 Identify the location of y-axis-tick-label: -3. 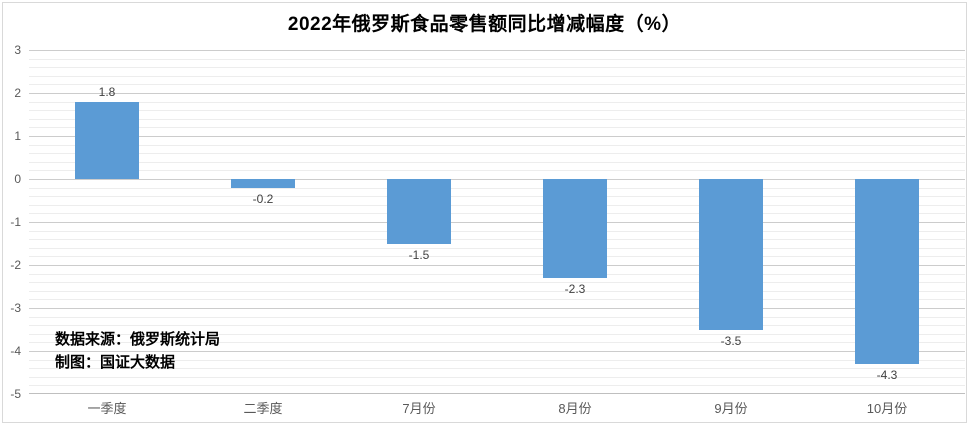
(15, 308).